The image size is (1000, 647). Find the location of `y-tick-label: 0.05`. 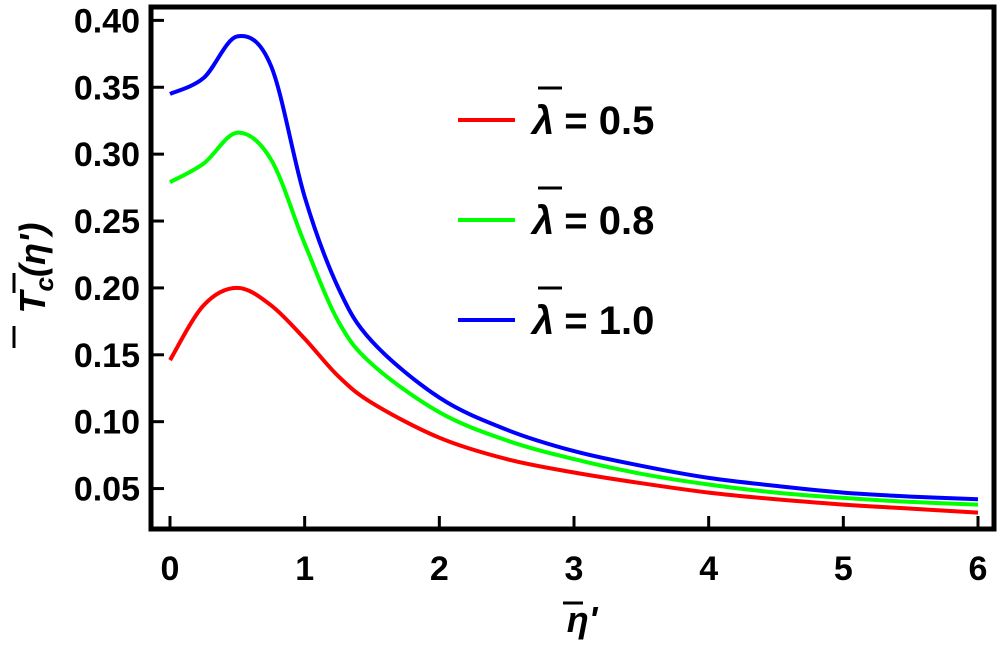

y-tick-label: 0.05 is located at coordinates (107, 490).